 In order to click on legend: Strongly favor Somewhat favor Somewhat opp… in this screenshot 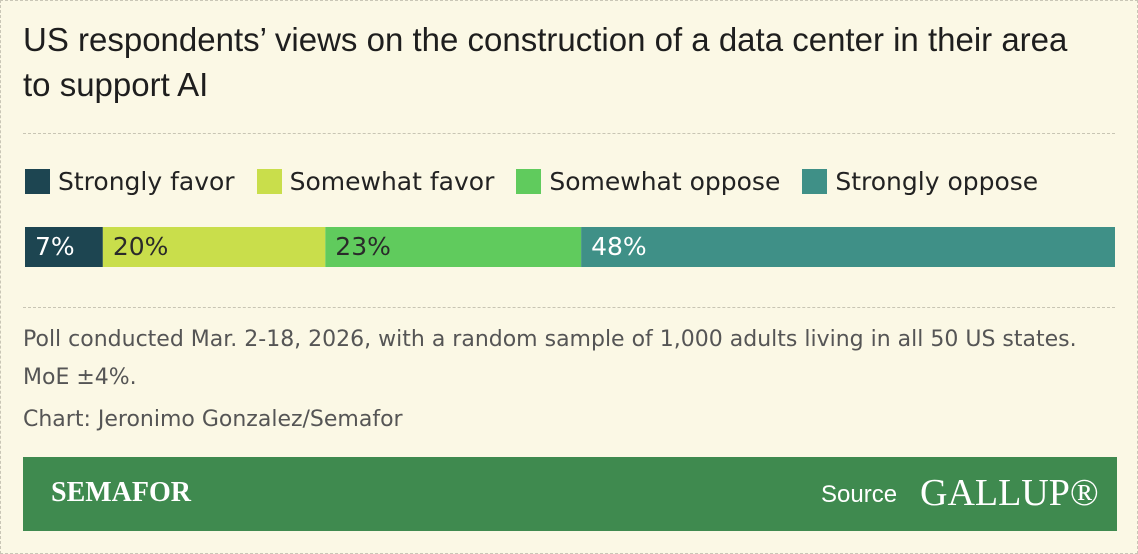, I will do `click(531, 181)`.